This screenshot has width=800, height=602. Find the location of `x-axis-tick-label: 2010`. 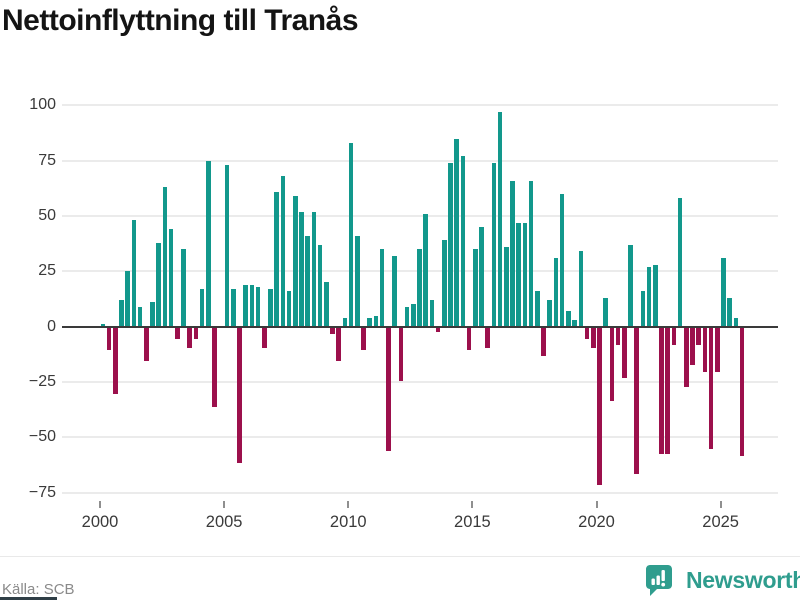

x-axis-tick-label: 2010 is located at coordinates (348, 522).